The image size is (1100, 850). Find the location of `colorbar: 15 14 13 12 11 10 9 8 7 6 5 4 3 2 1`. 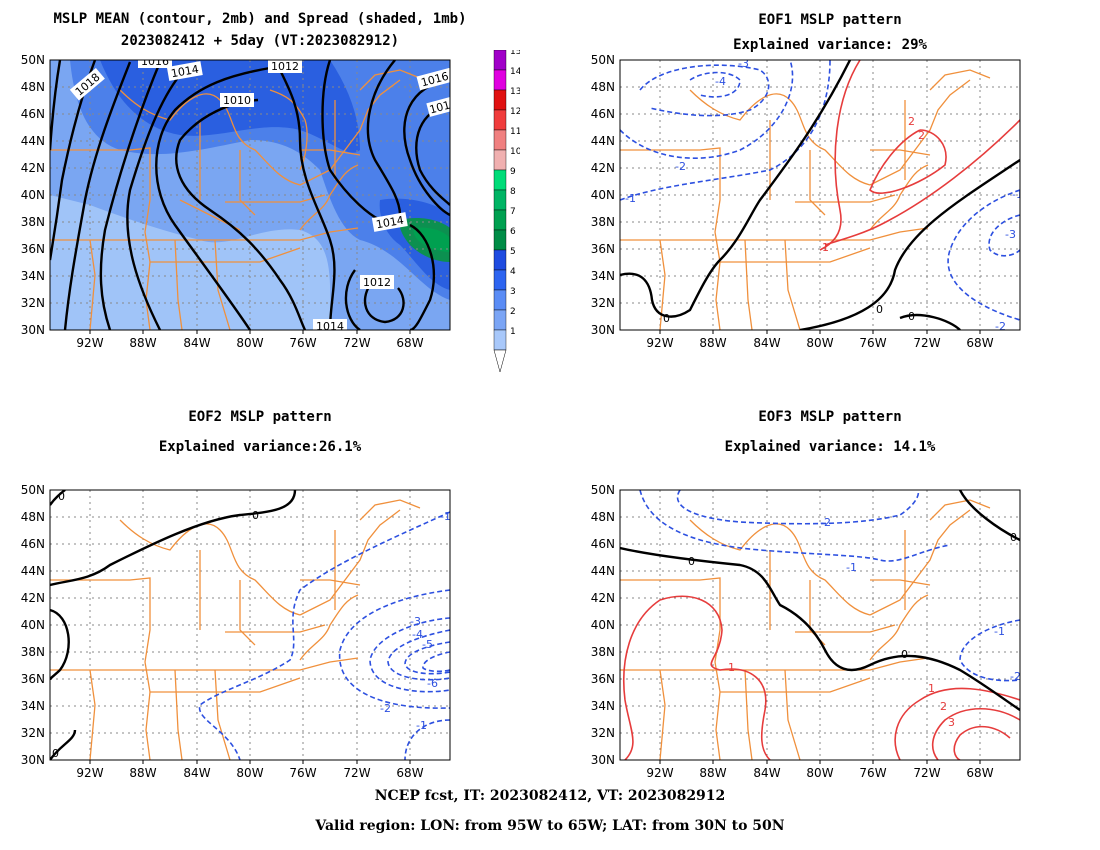

colorbar: 15 14 13 12 11 10 9 8 7 6 5 4 3 2 1 is located at coordinates (506, 211).